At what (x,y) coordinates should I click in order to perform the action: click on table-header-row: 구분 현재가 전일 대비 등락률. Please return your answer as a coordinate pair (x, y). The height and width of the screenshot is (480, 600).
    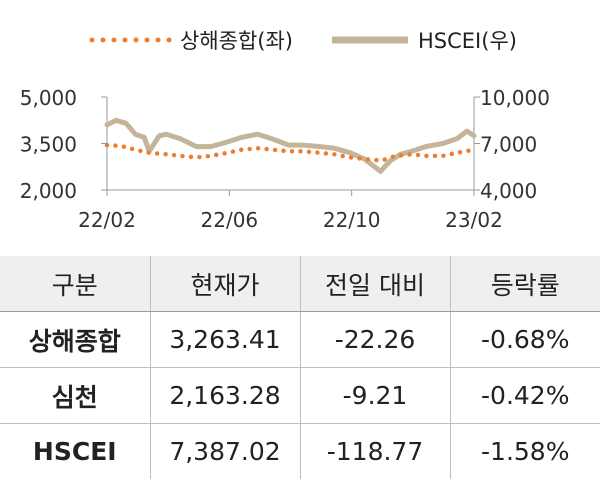
    Looking at the image, I should click on (300, 284).